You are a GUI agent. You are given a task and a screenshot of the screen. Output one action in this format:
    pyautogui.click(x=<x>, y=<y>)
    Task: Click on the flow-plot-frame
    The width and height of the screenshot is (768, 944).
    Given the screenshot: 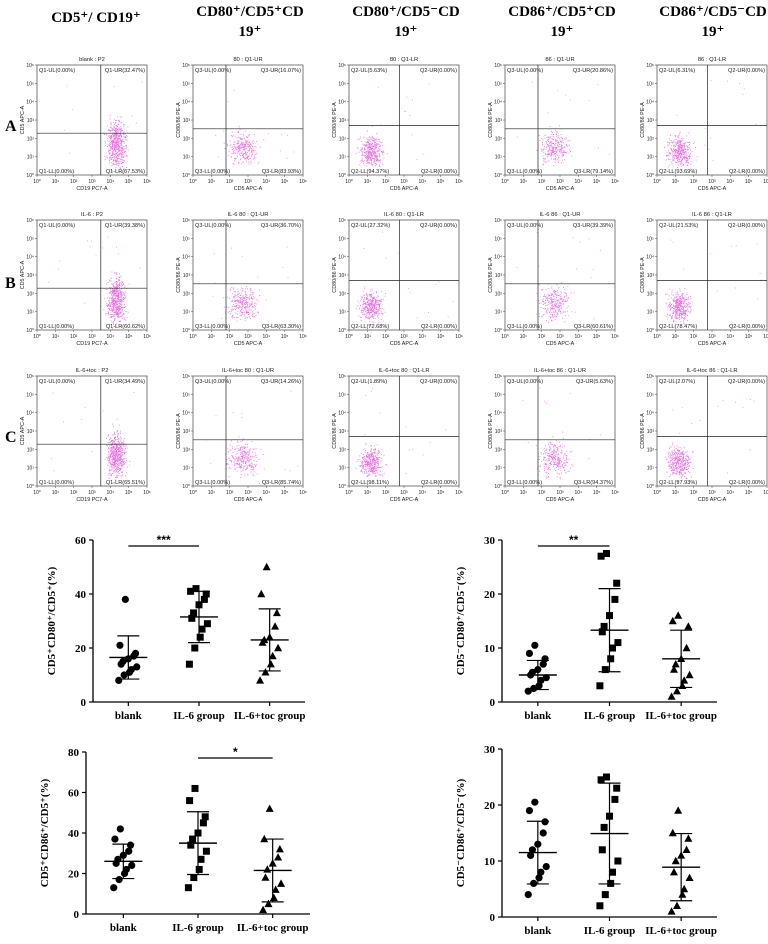 What is the action you would take?
    pyautogui.click(x=560, y=275)
    